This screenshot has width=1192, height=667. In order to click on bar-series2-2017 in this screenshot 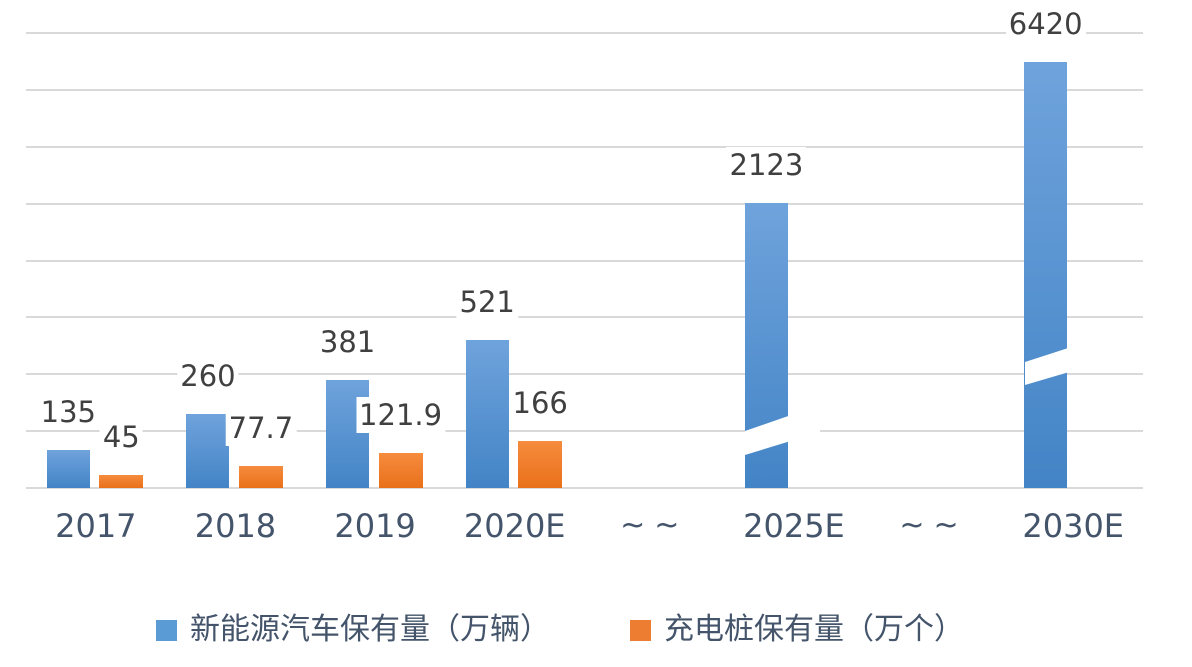, I will do `click(121, 481)`.